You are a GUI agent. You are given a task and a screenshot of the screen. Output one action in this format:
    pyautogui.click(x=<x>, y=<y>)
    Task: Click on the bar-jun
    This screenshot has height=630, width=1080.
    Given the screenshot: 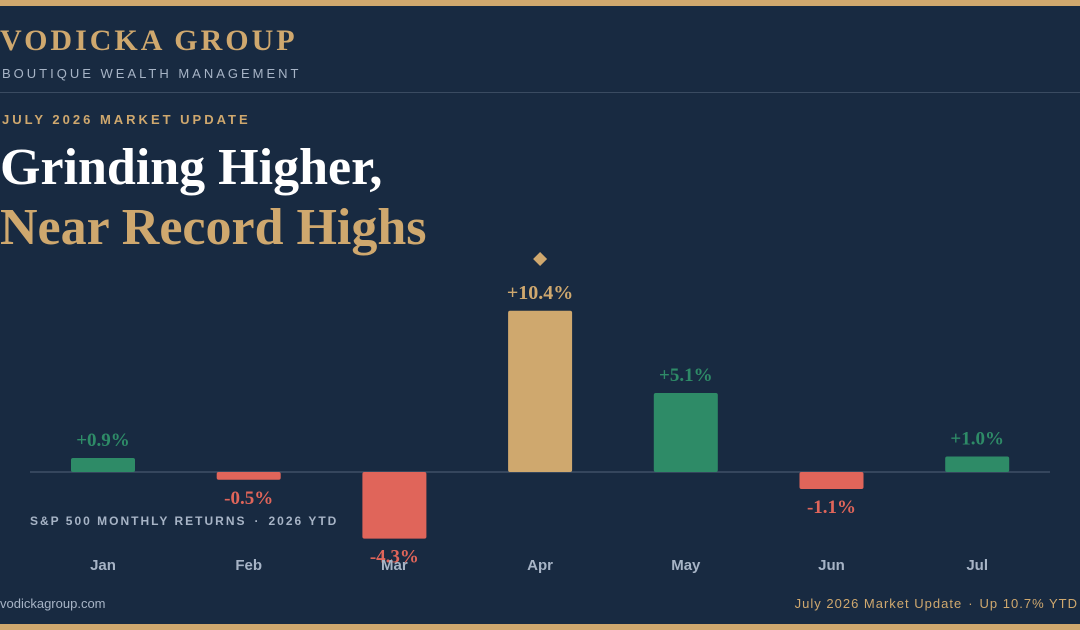 What is the action you would take?
    pyautogui.click(x=831, y=481)
    